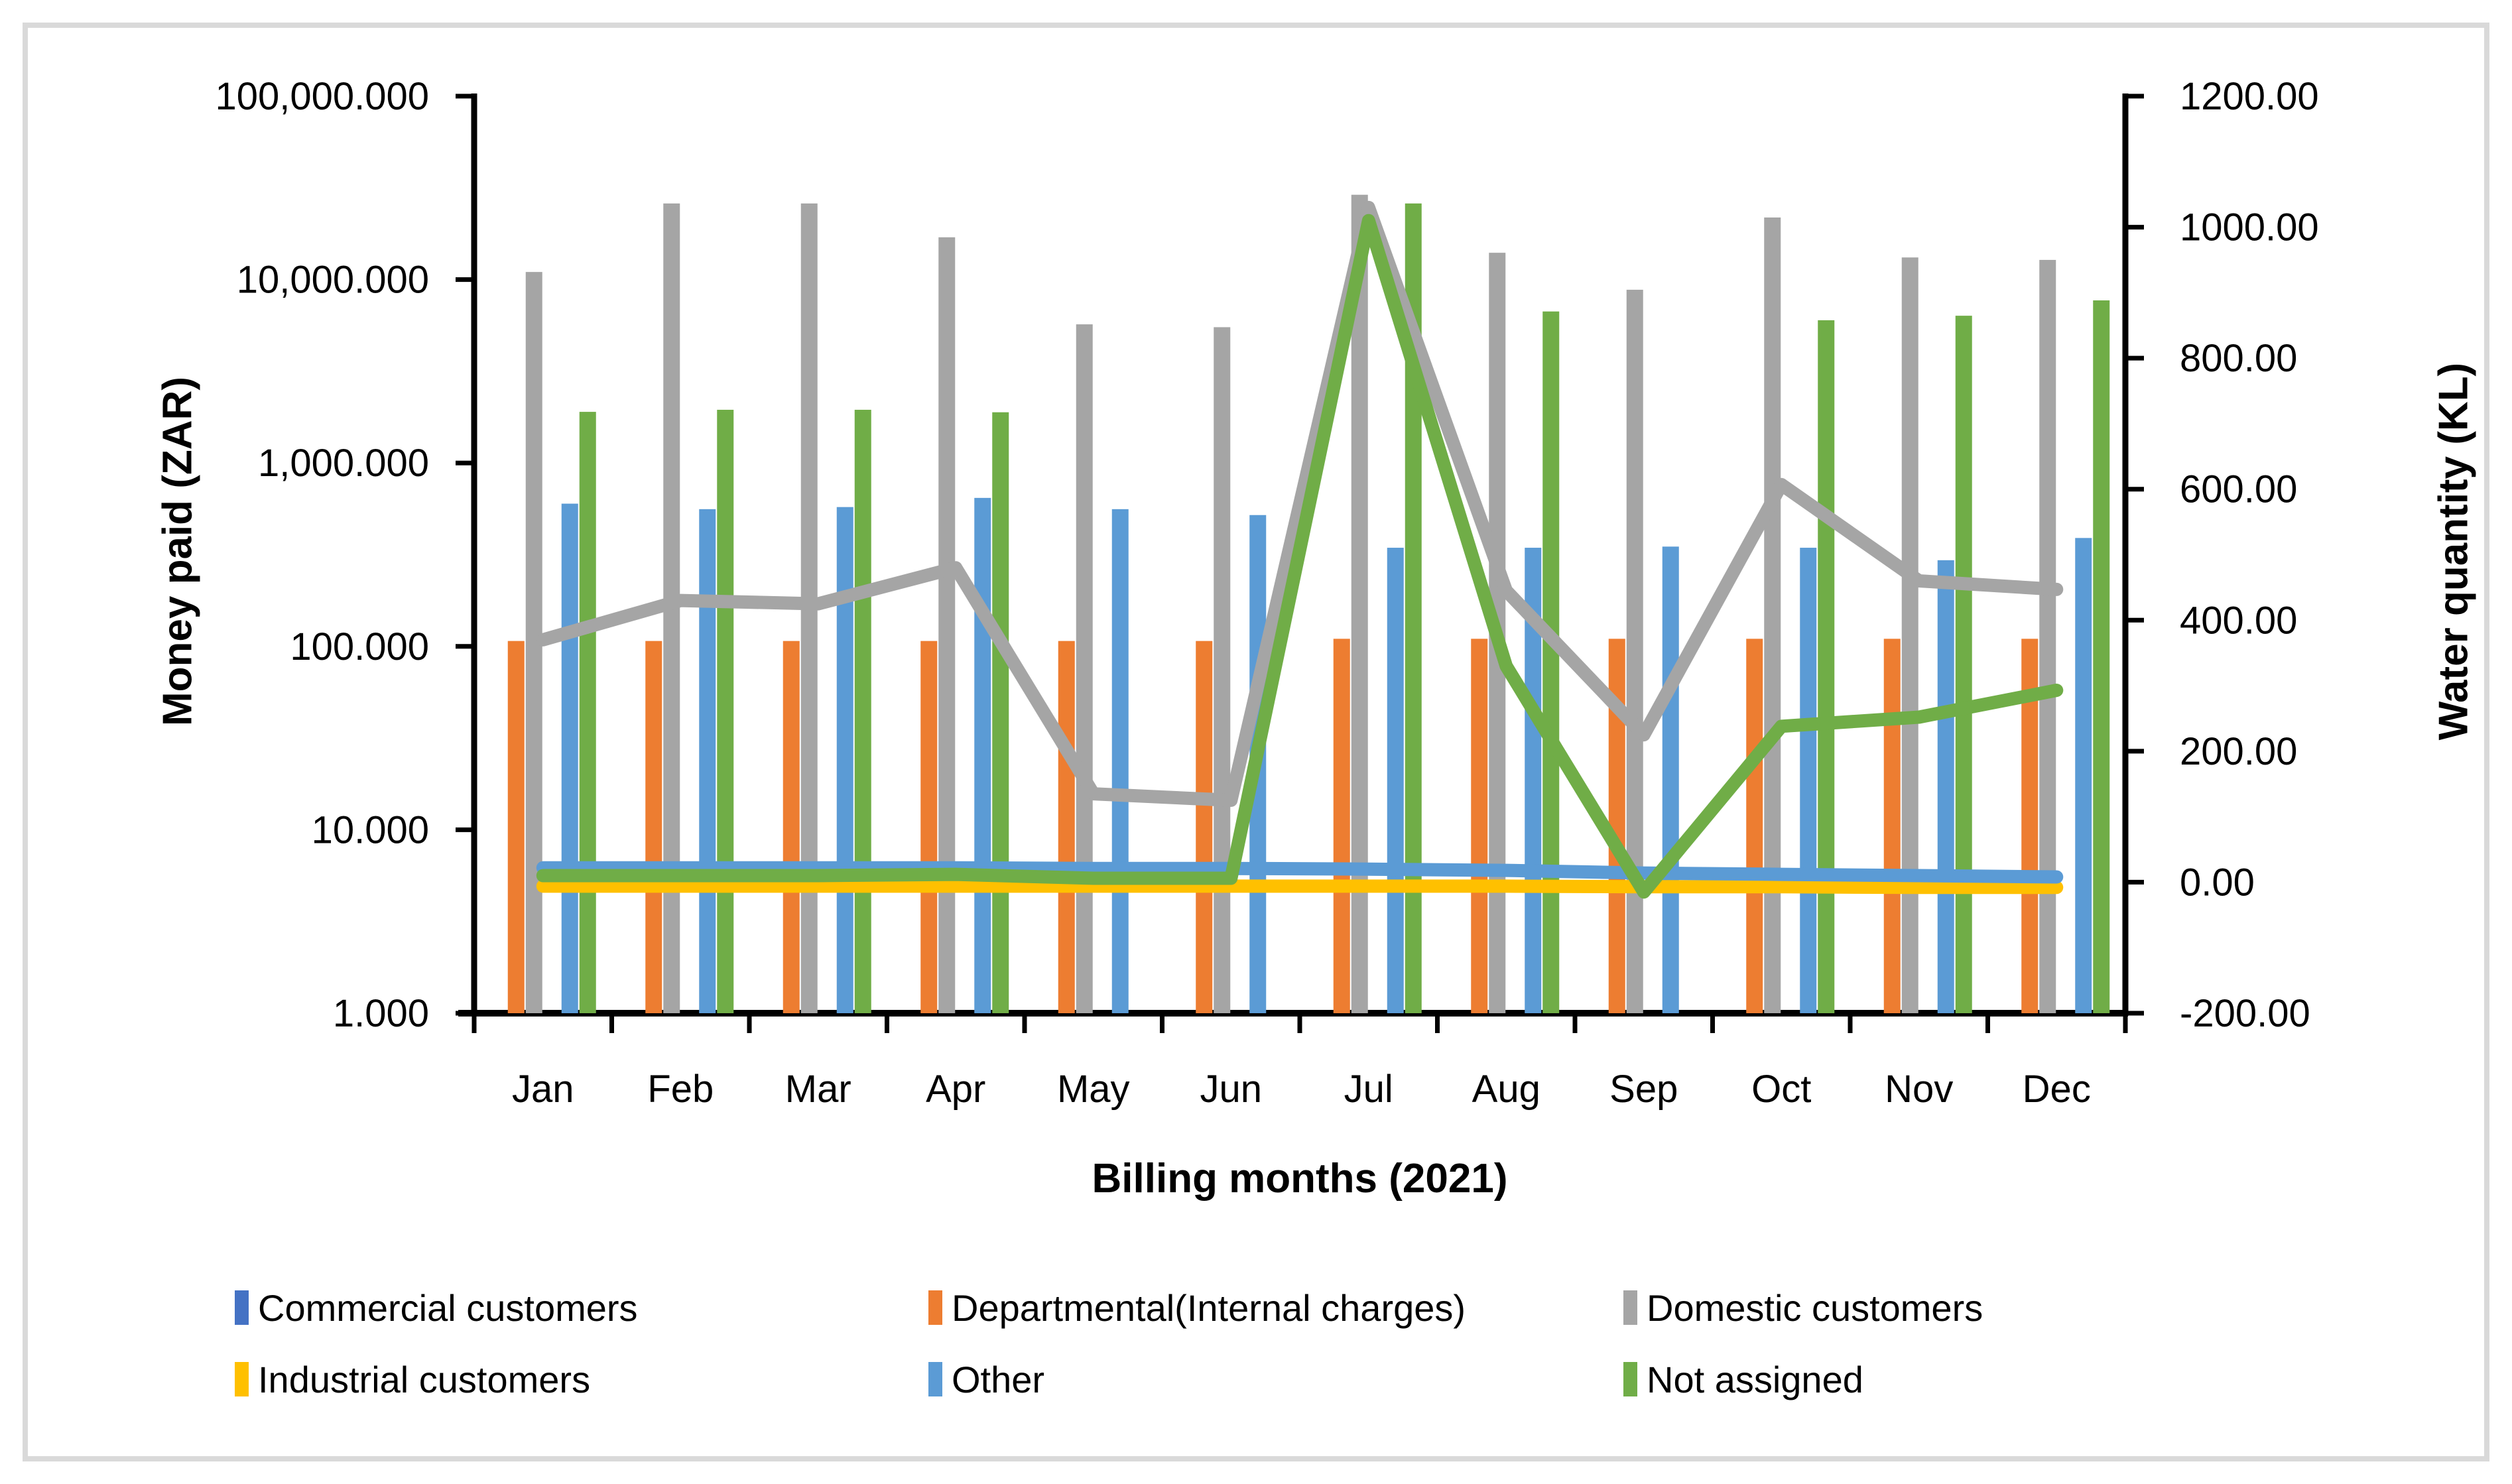  Describe the element at coordinates (2245, 1013) in the screenshot. I see `right-axis-tick-label: -200.00` at that location.